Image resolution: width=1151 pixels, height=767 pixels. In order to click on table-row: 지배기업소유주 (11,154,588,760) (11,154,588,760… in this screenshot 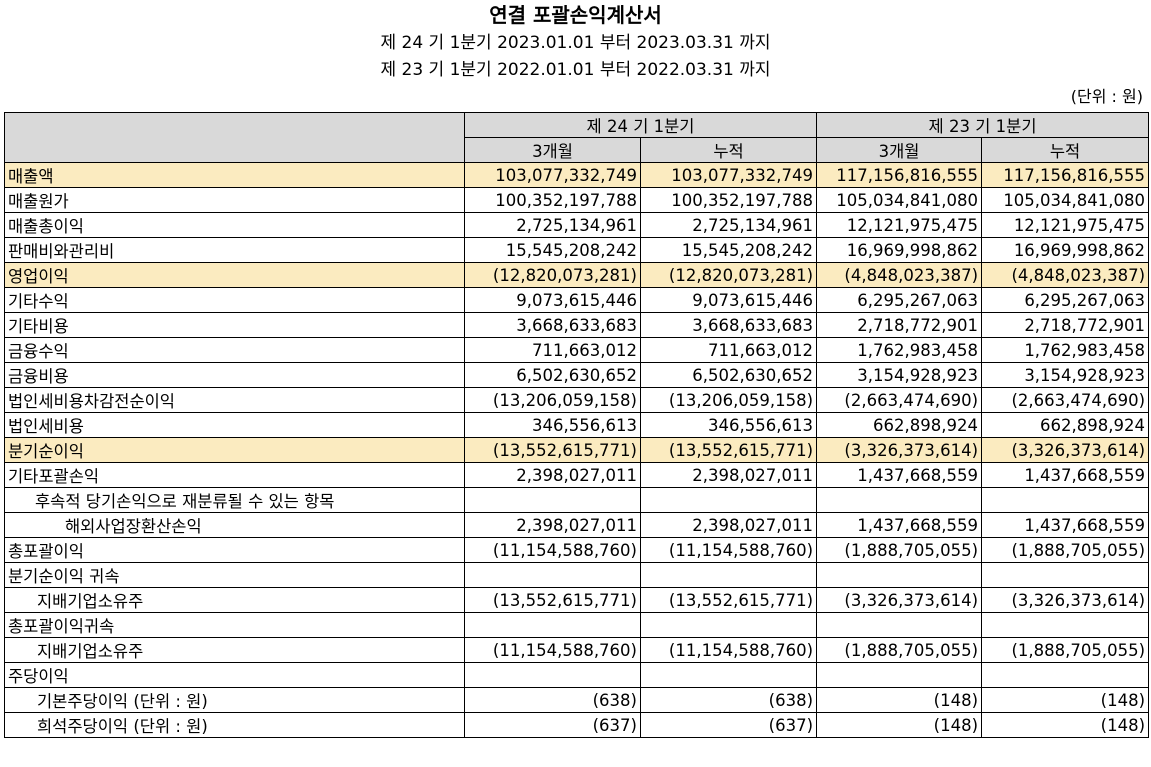, I will do `click(577, 650)`.